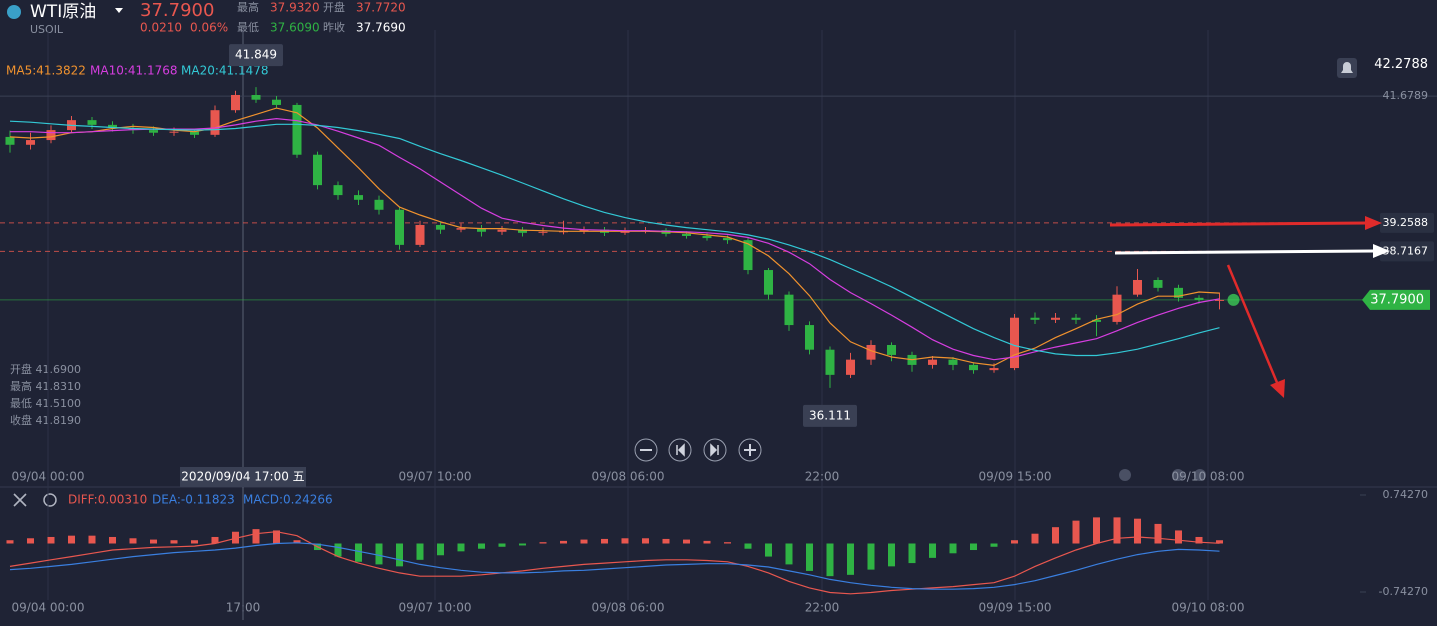 This screenshot has width=1437, height=626. What do you see at coordinates (1406, 250) in the screenshot?
I see `price-level-label: 38.7167` at bounding box center [1406, 250].